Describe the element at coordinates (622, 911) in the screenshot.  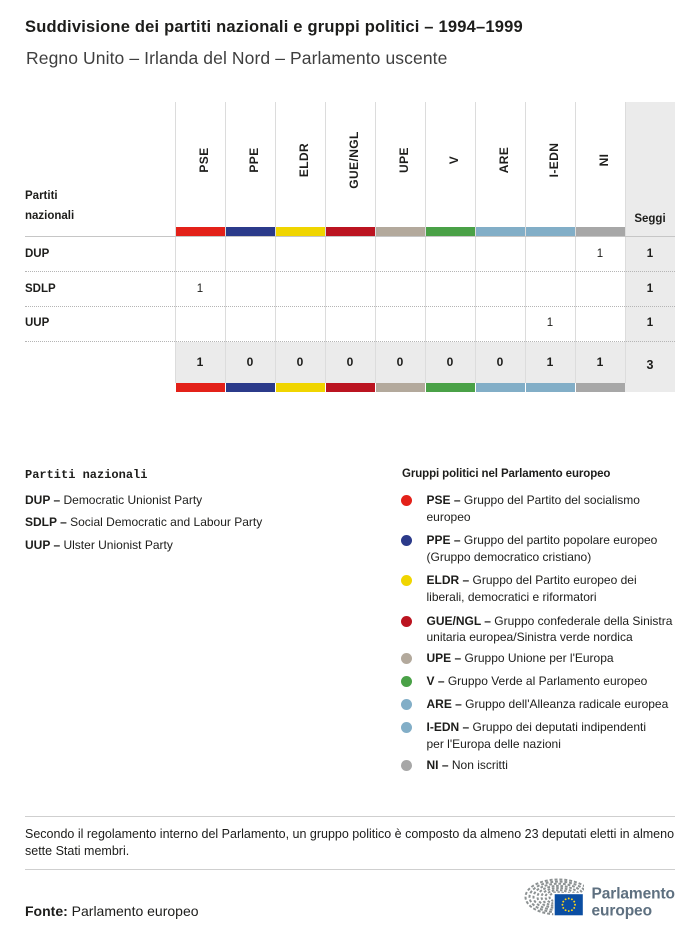
I see `svg-text: europeo` at that location.